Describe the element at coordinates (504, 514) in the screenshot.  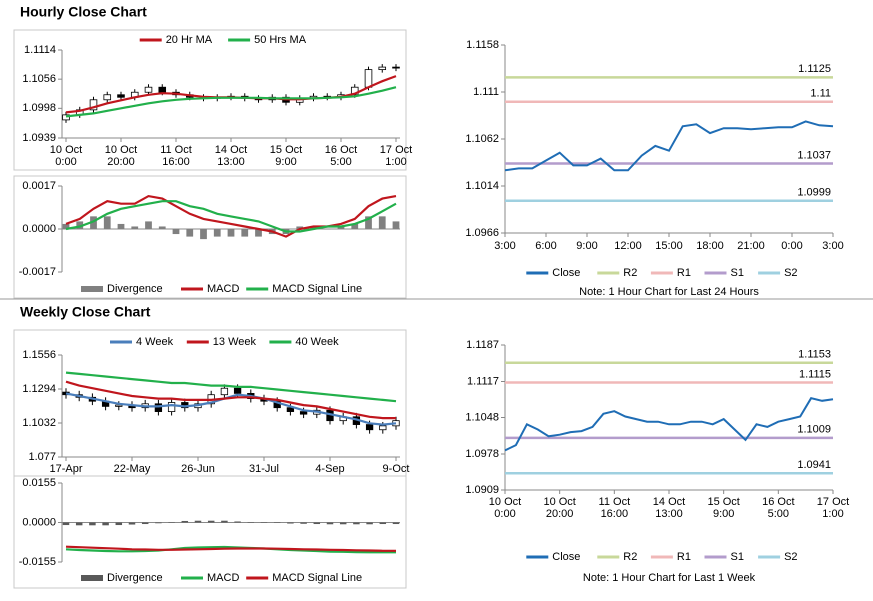
I see `x-tick-label: 0:00` at that location.